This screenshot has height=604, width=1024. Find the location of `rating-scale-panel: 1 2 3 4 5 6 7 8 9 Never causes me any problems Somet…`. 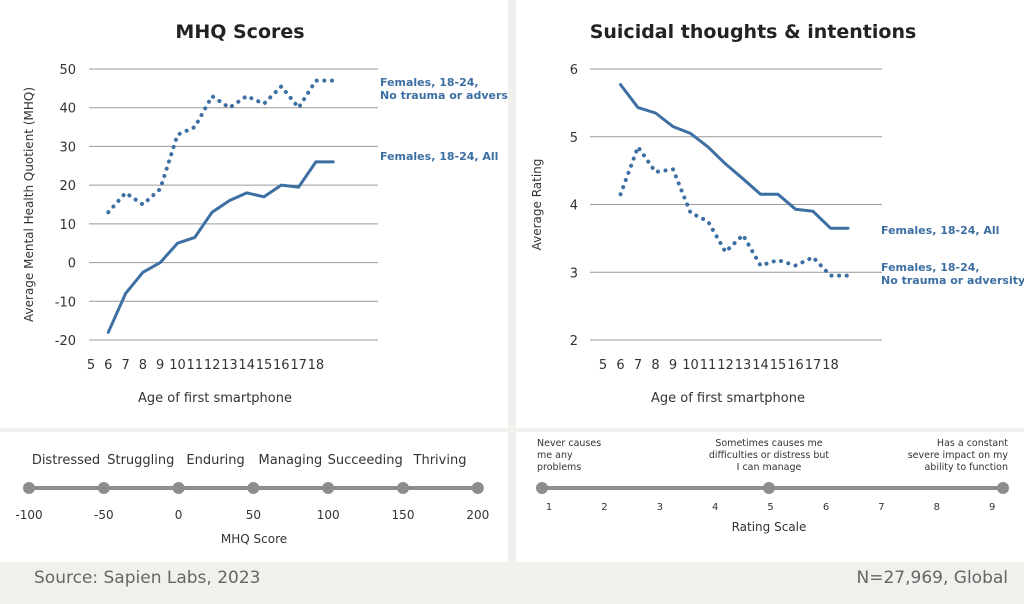

rating-scale-panel: 1 2 3 4 5 6 7 8 9 Never causes me any problems Somet… is located at coordinates (770, 497).